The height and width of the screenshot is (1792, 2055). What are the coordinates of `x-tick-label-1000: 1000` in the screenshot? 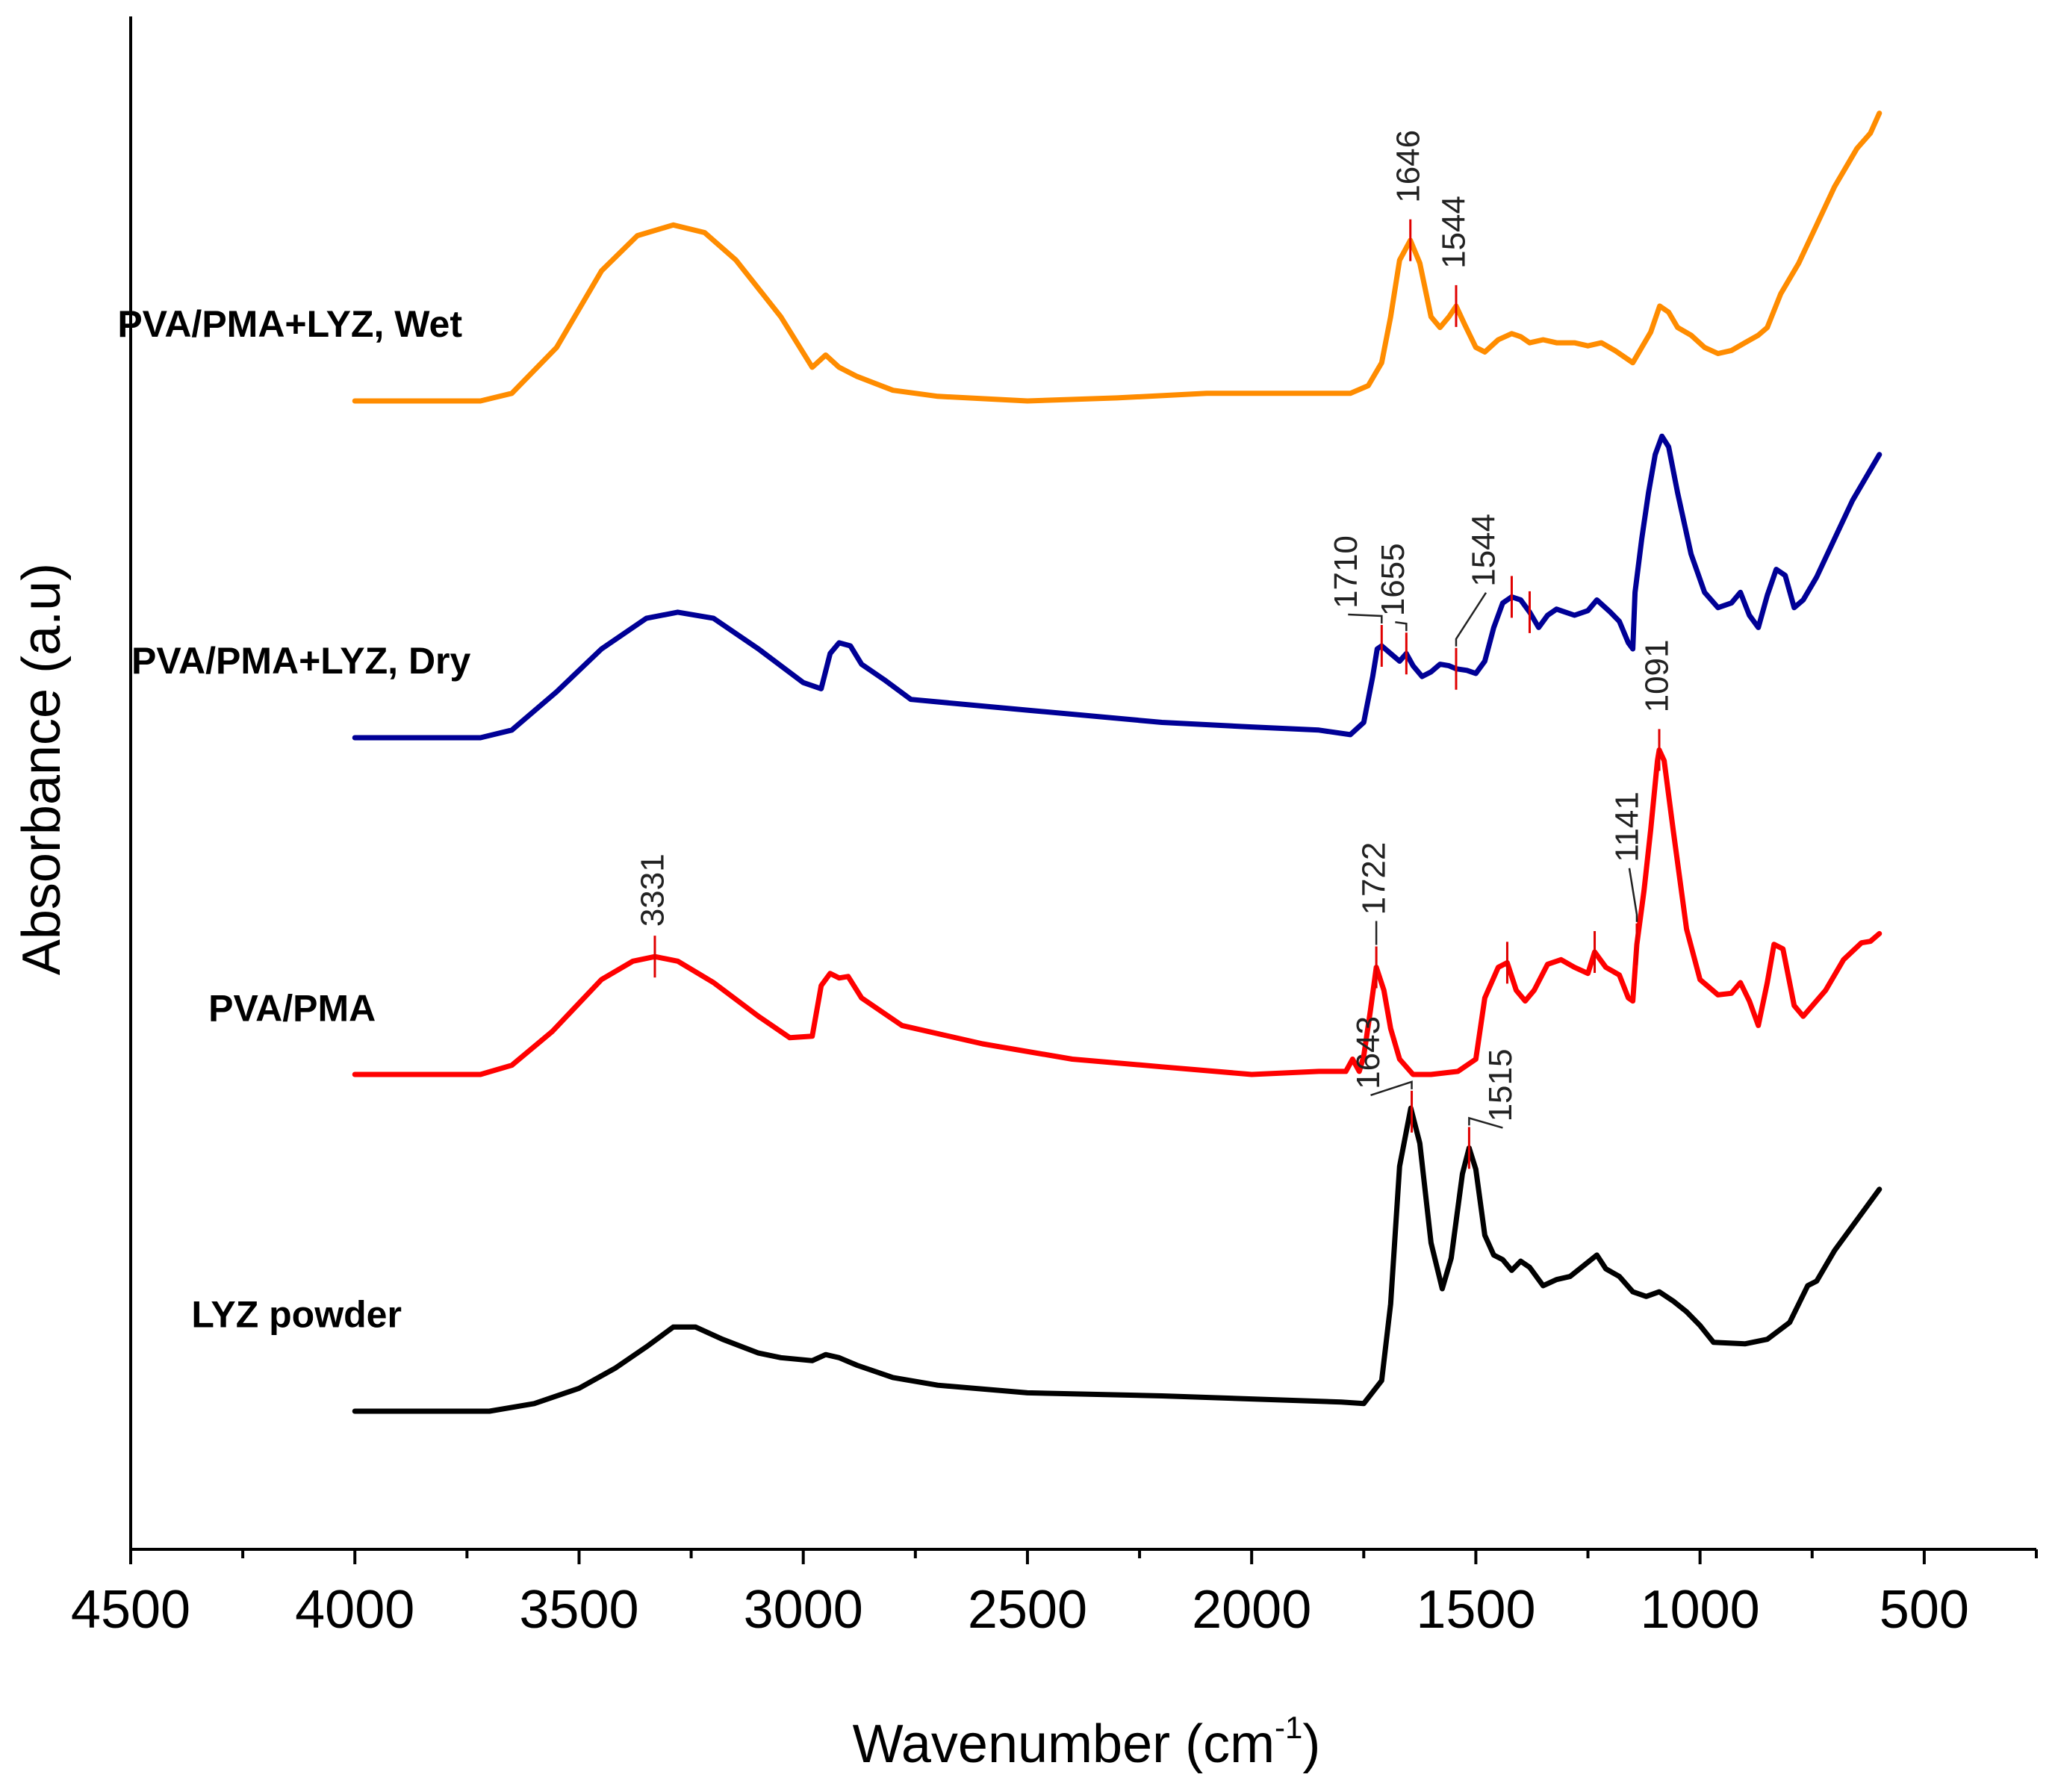 It's located at (1700, 1610).